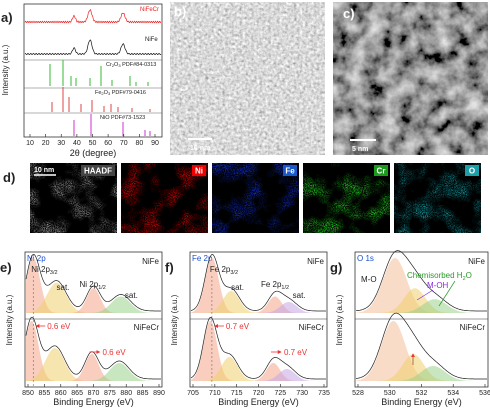  What do you see at coordinates (30, 143) in the screenshot?
I see `x-tick-label: 10` at bounding box center [30, 143].